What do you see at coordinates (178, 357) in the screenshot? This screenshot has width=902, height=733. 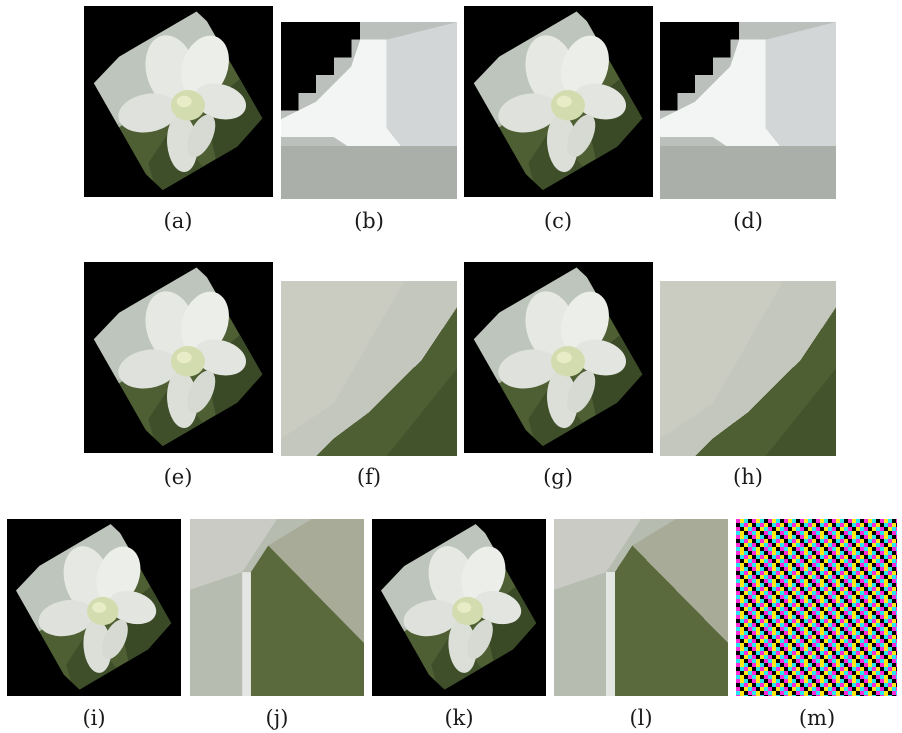 I see `panel-e-image` at bounding box center [178, 357].